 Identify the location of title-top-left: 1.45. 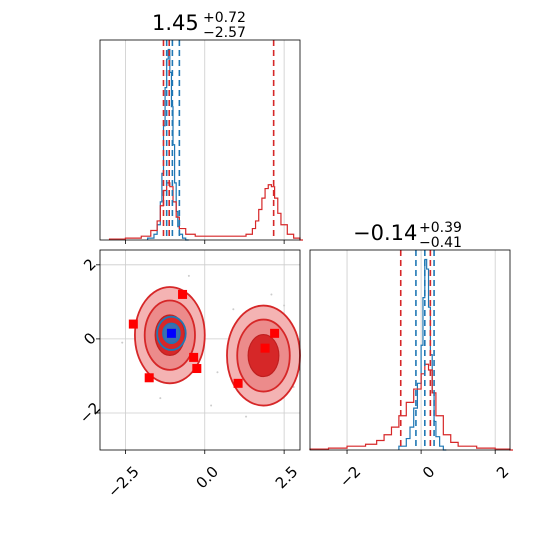
(175, 23).